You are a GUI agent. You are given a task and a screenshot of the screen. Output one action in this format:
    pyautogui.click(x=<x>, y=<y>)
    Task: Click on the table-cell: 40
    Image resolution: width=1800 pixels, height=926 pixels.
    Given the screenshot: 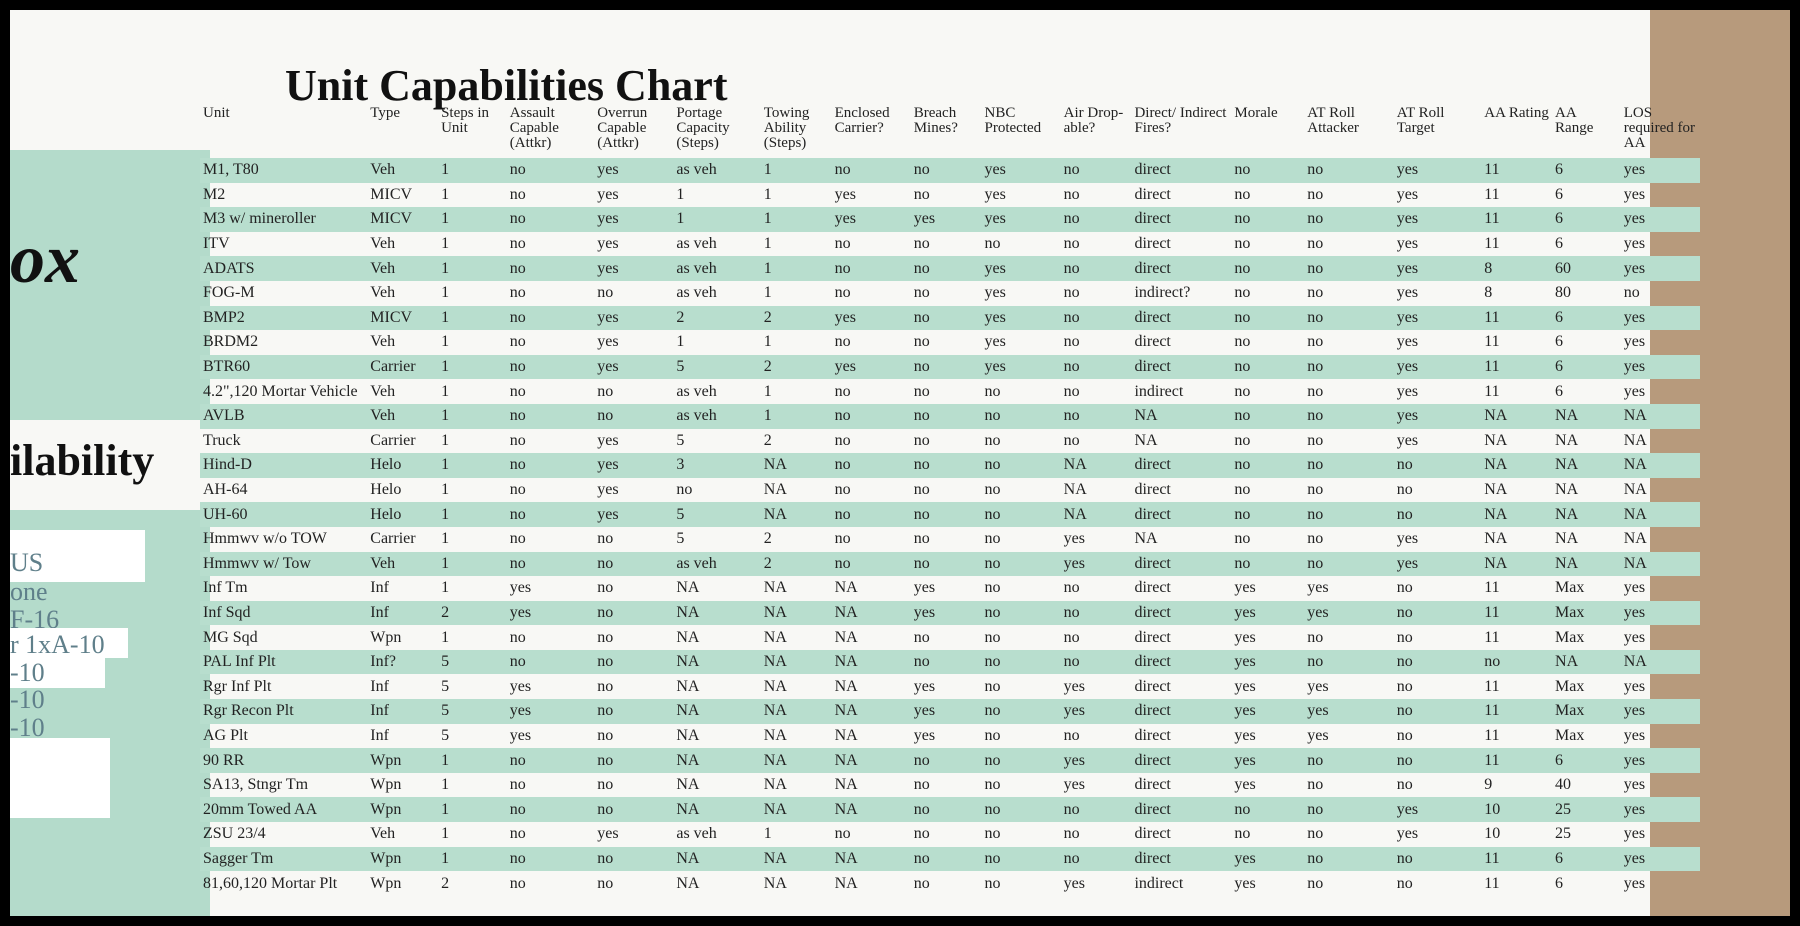 What is the action you would take?
    pyautogui.click(x=1563, y=785)
    